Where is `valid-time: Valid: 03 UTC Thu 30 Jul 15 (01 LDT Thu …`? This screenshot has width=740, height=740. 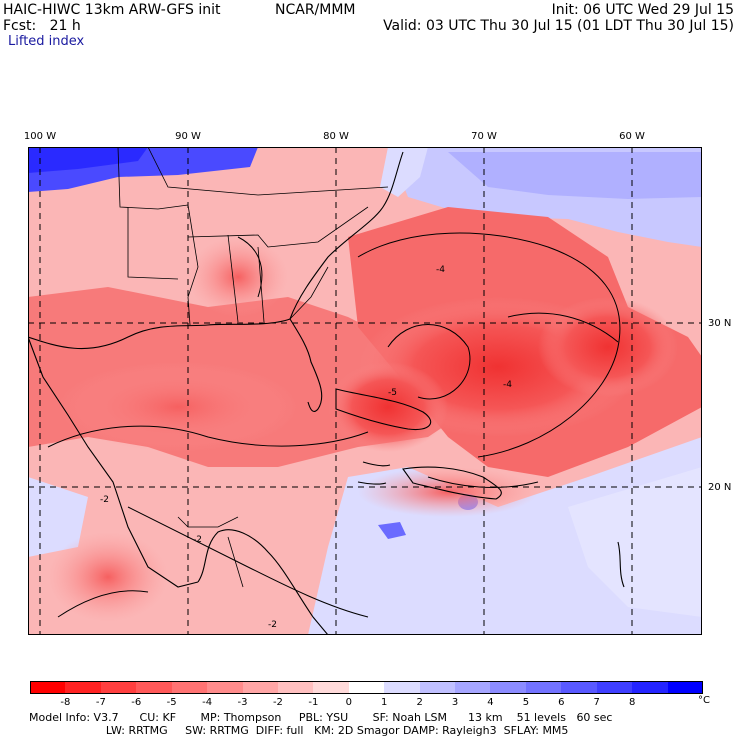 valid-time: Valid: 03 UTC Thu 30 Jul 15 (01 LDT Thu … is located at coordinates (558, 26).